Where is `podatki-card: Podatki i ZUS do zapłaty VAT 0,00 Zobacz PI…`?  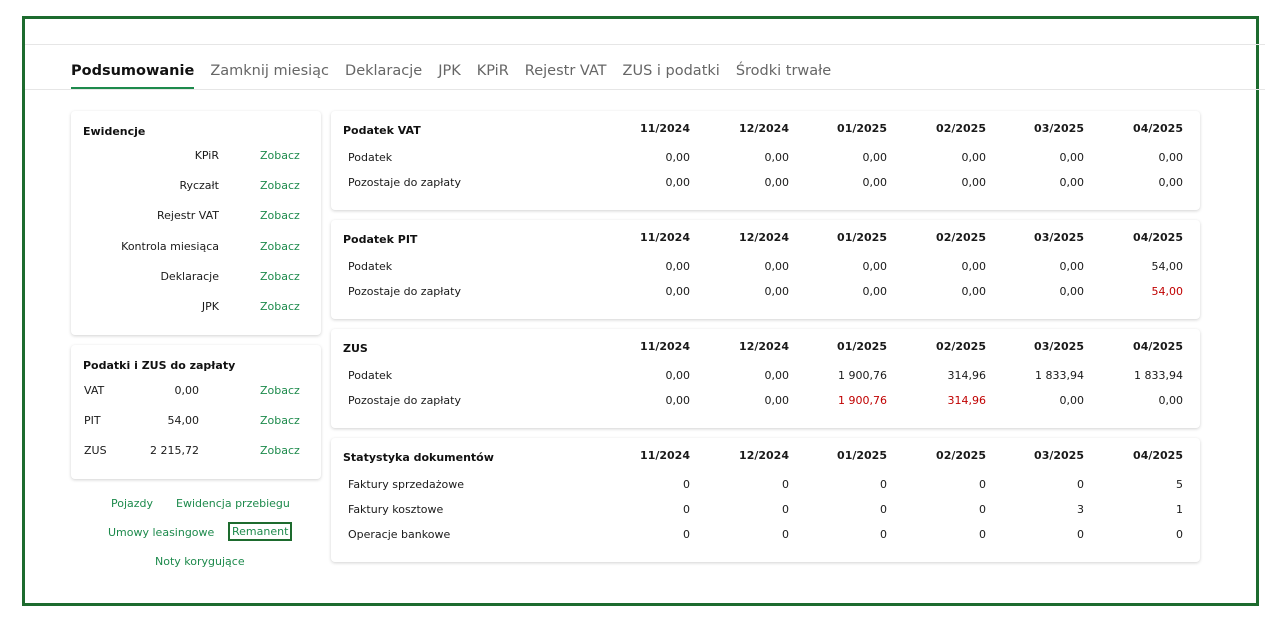 podatki-card: Podatki i ZUS do zapłaty VAT 0,00 Zobacz PI… is located at coordinates (196, 412).